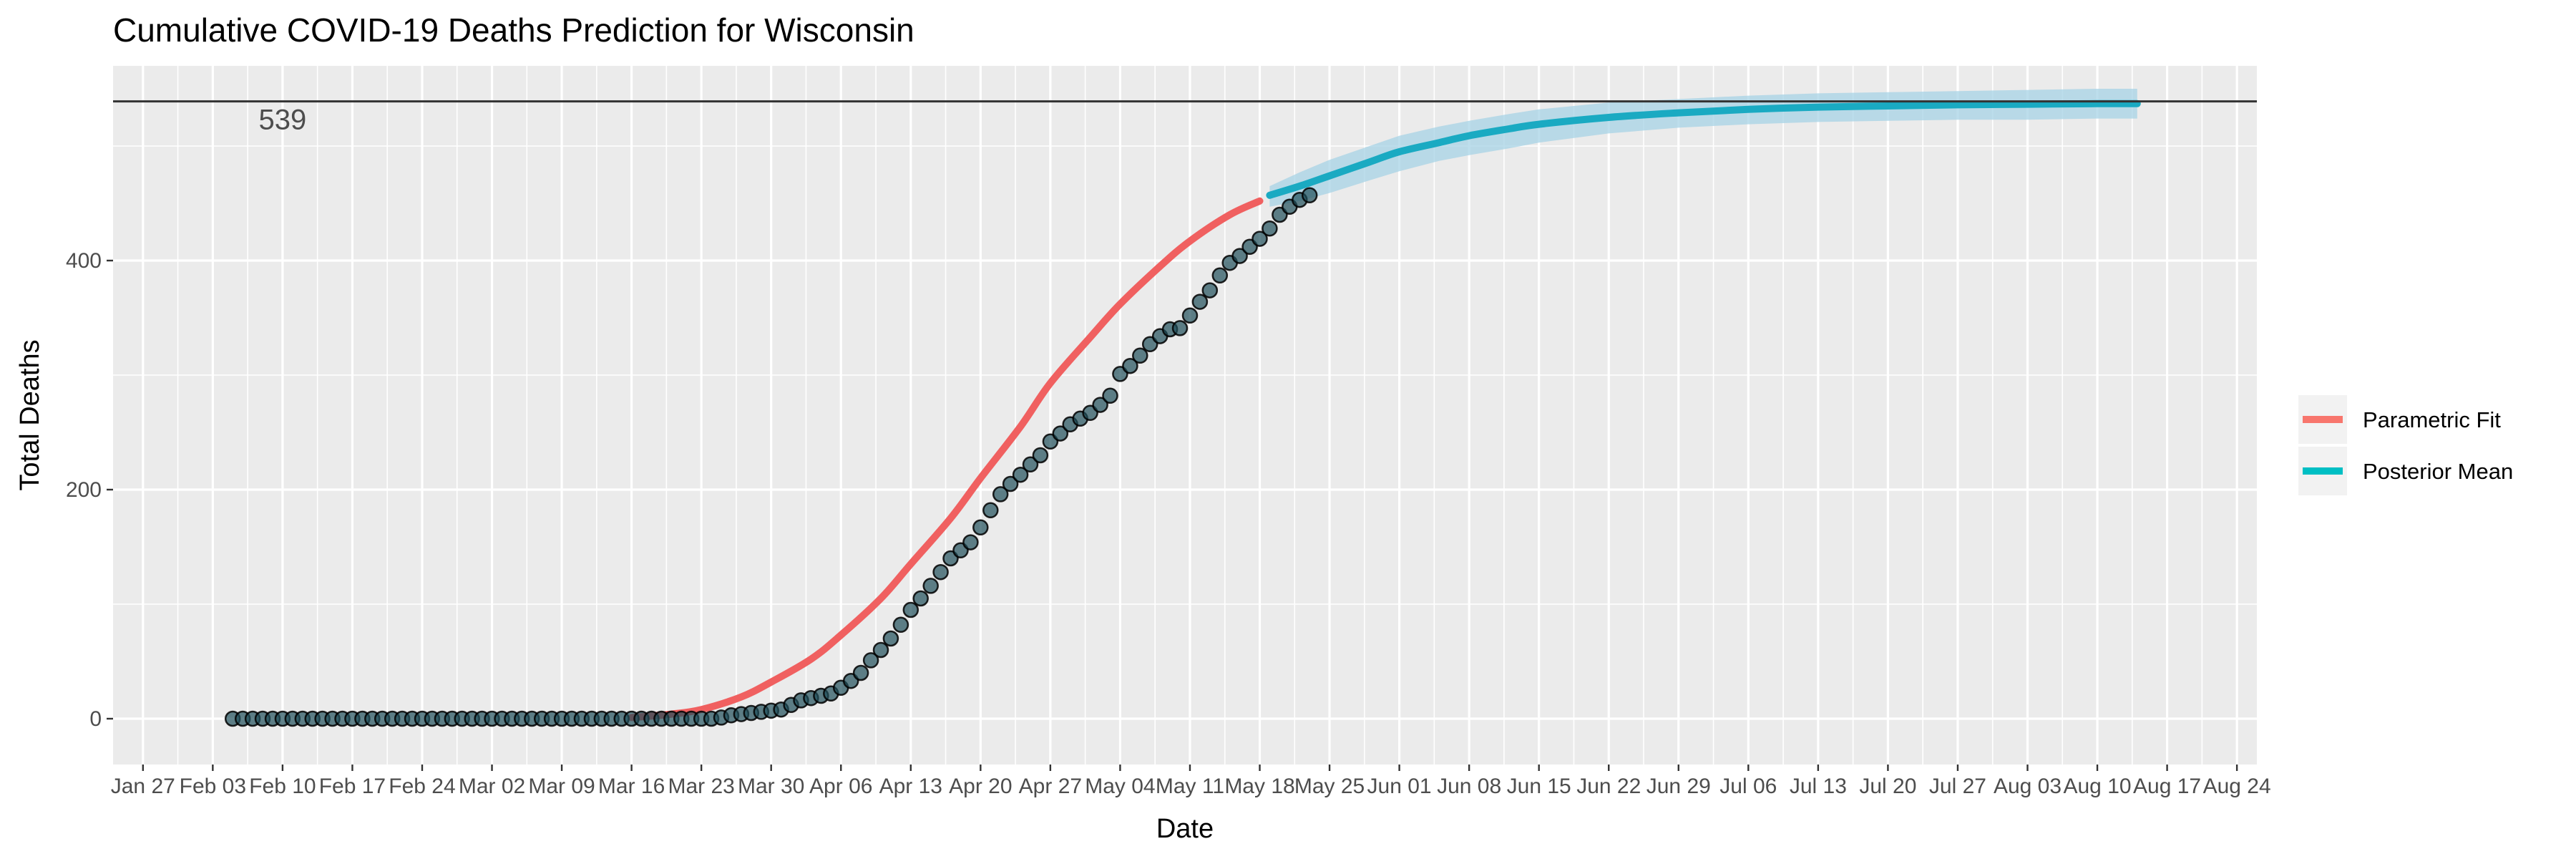 The height and width of the screenshot is (859, 2576). What do you see at coordinates (1050, 786) in the screenshot?
I see `x-tick-label: Apr 27` at bounding box center [1050, 786].